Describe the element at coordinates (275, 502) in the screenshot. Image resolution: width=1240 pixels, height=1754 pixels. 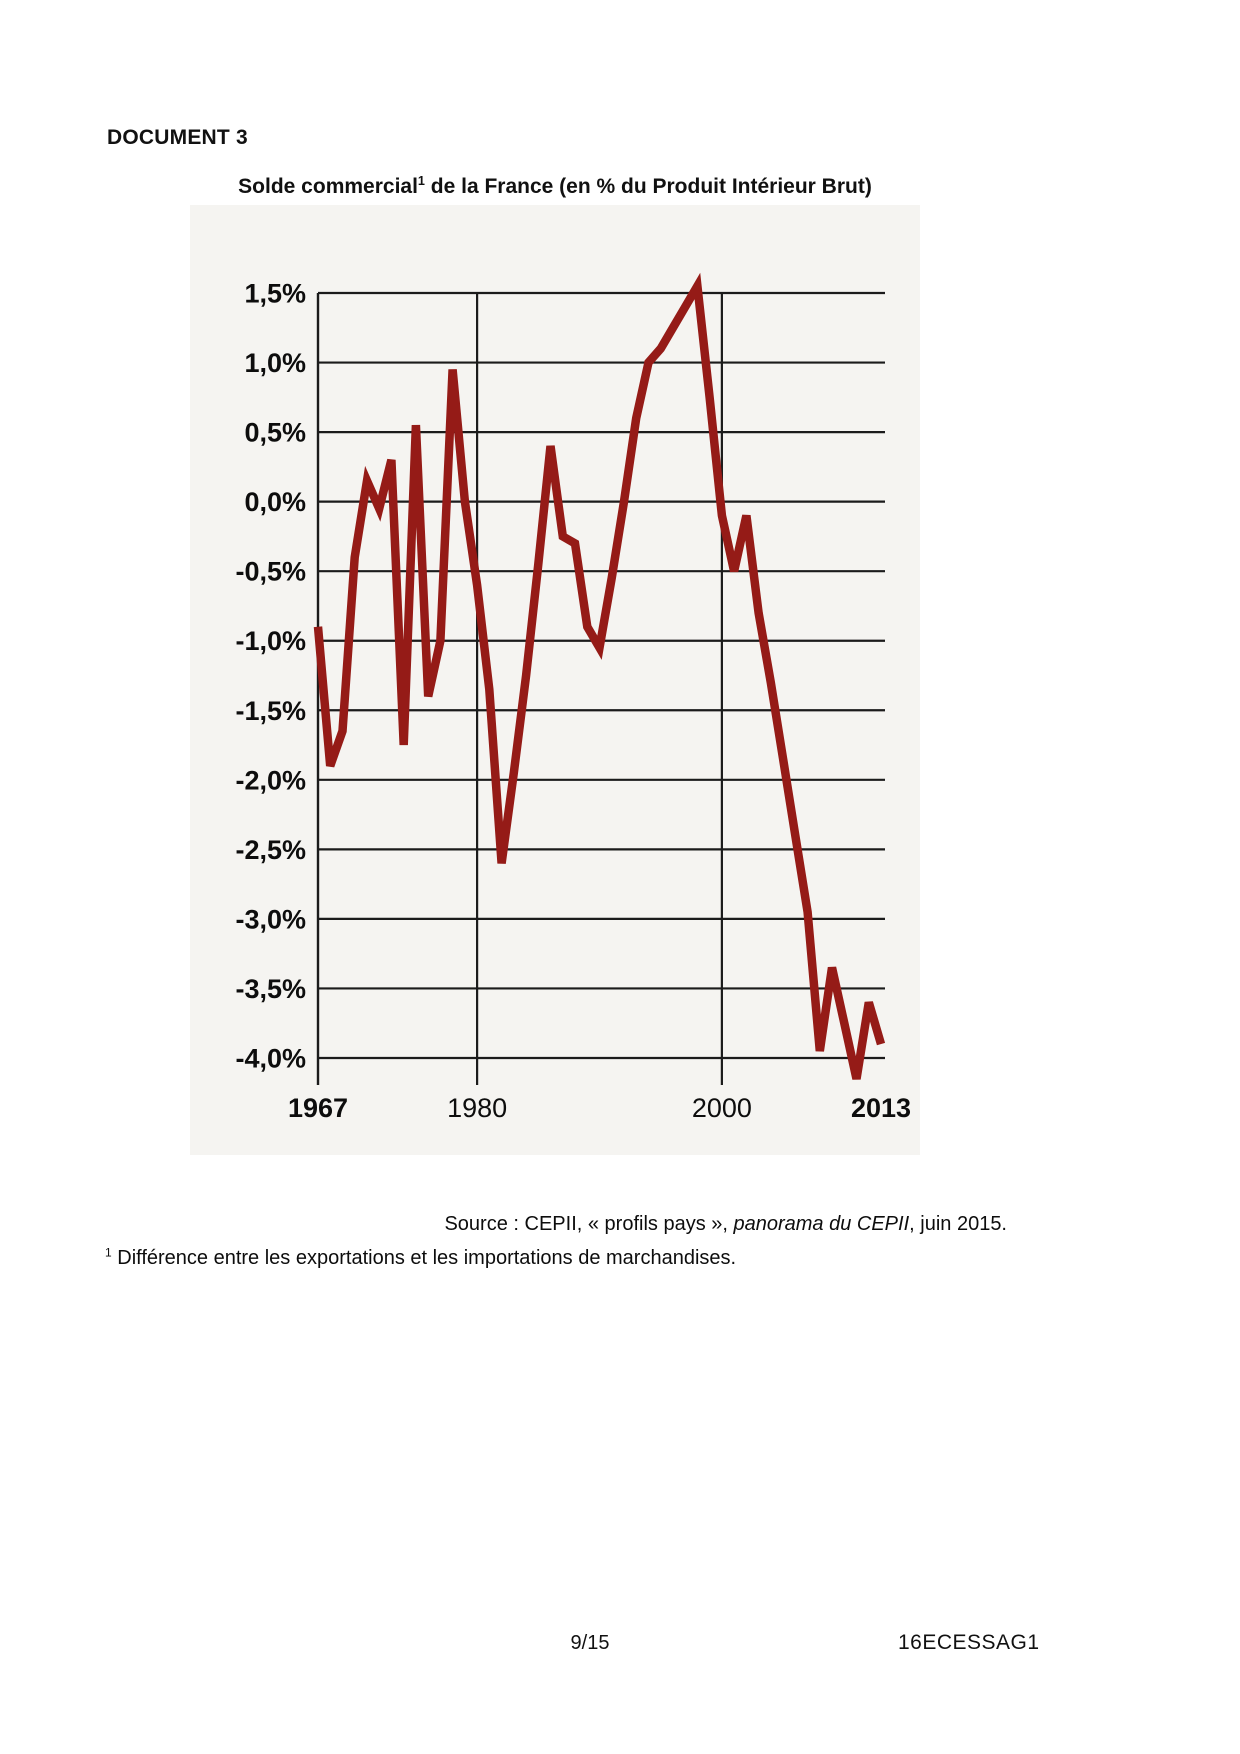
I see `y-axis-tick-label: 0,0%` at that location.